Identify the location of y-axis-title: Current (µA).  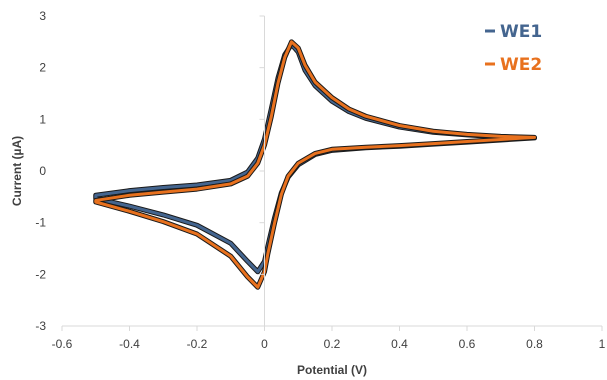
(17, 171).